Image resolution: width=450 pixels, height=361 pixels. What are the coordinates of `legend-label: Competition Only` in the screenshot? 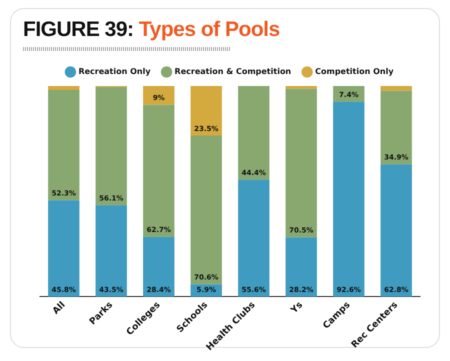 It's located at (354, 71).